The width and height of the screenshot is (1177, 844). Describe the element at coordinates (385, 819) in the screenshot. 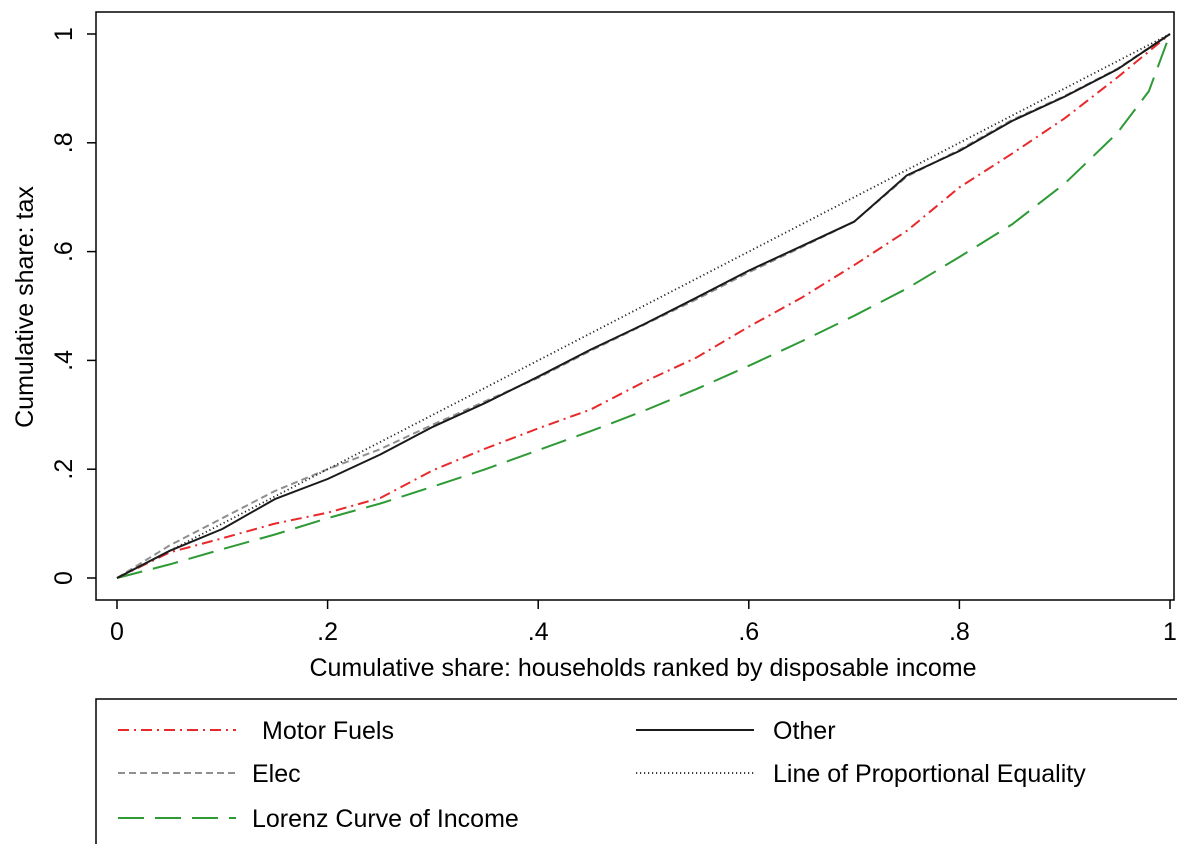

I see `legend-label: Lorenz Curve of Income` at that location.